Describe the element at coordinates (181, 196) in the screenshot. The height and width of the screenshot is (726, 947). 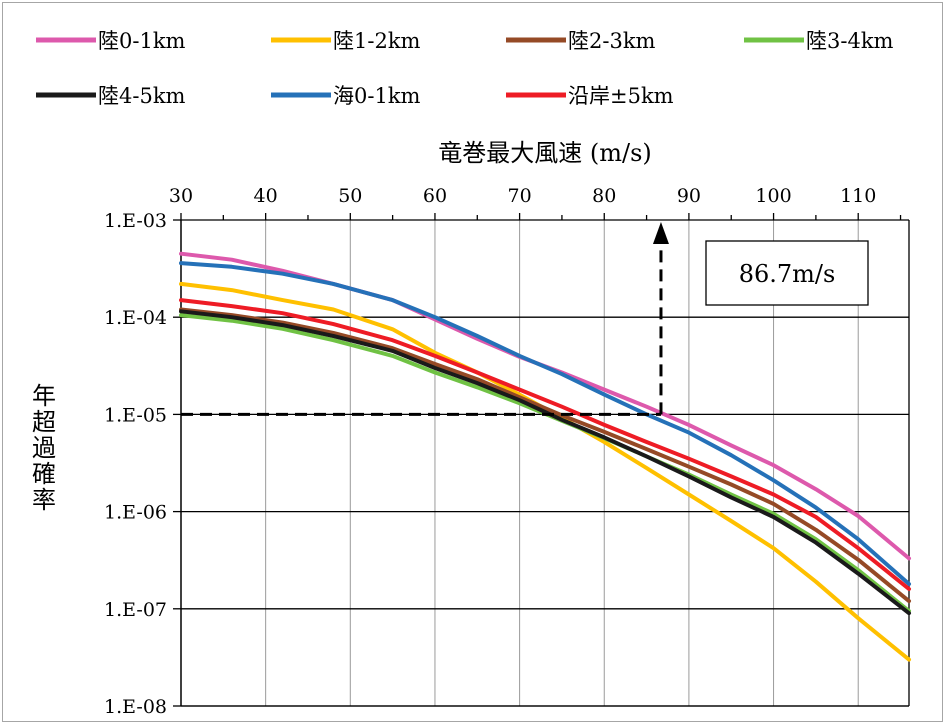
I see `x-tick-label-0: 30` at that location.